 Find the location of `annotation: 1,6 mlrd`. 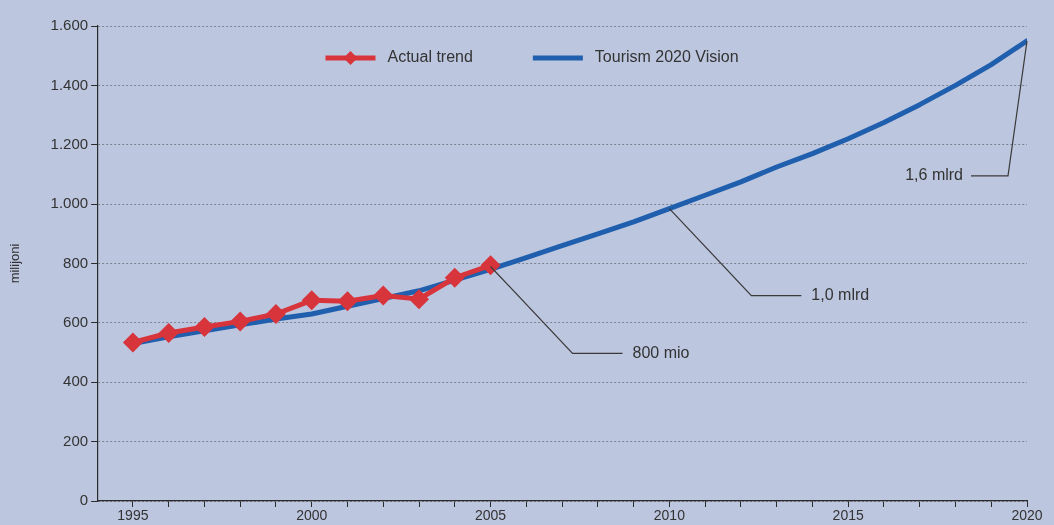

annotation: 1,6 mlrd is located at coordinates (934, 175).